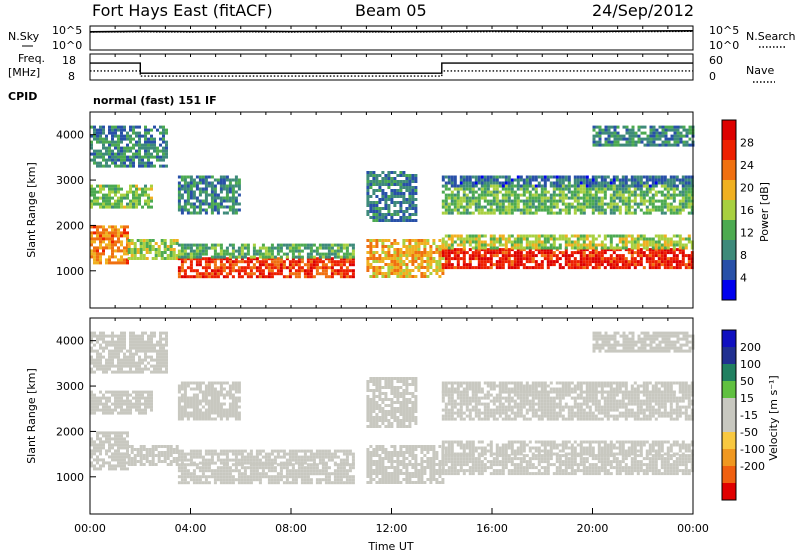 The width and height of the screenshot is (800, 554). What do you see at coordinates (90, 528) in the screenshot?
I see `time-tick-label: 00:00` at bounding box center [90, 528].